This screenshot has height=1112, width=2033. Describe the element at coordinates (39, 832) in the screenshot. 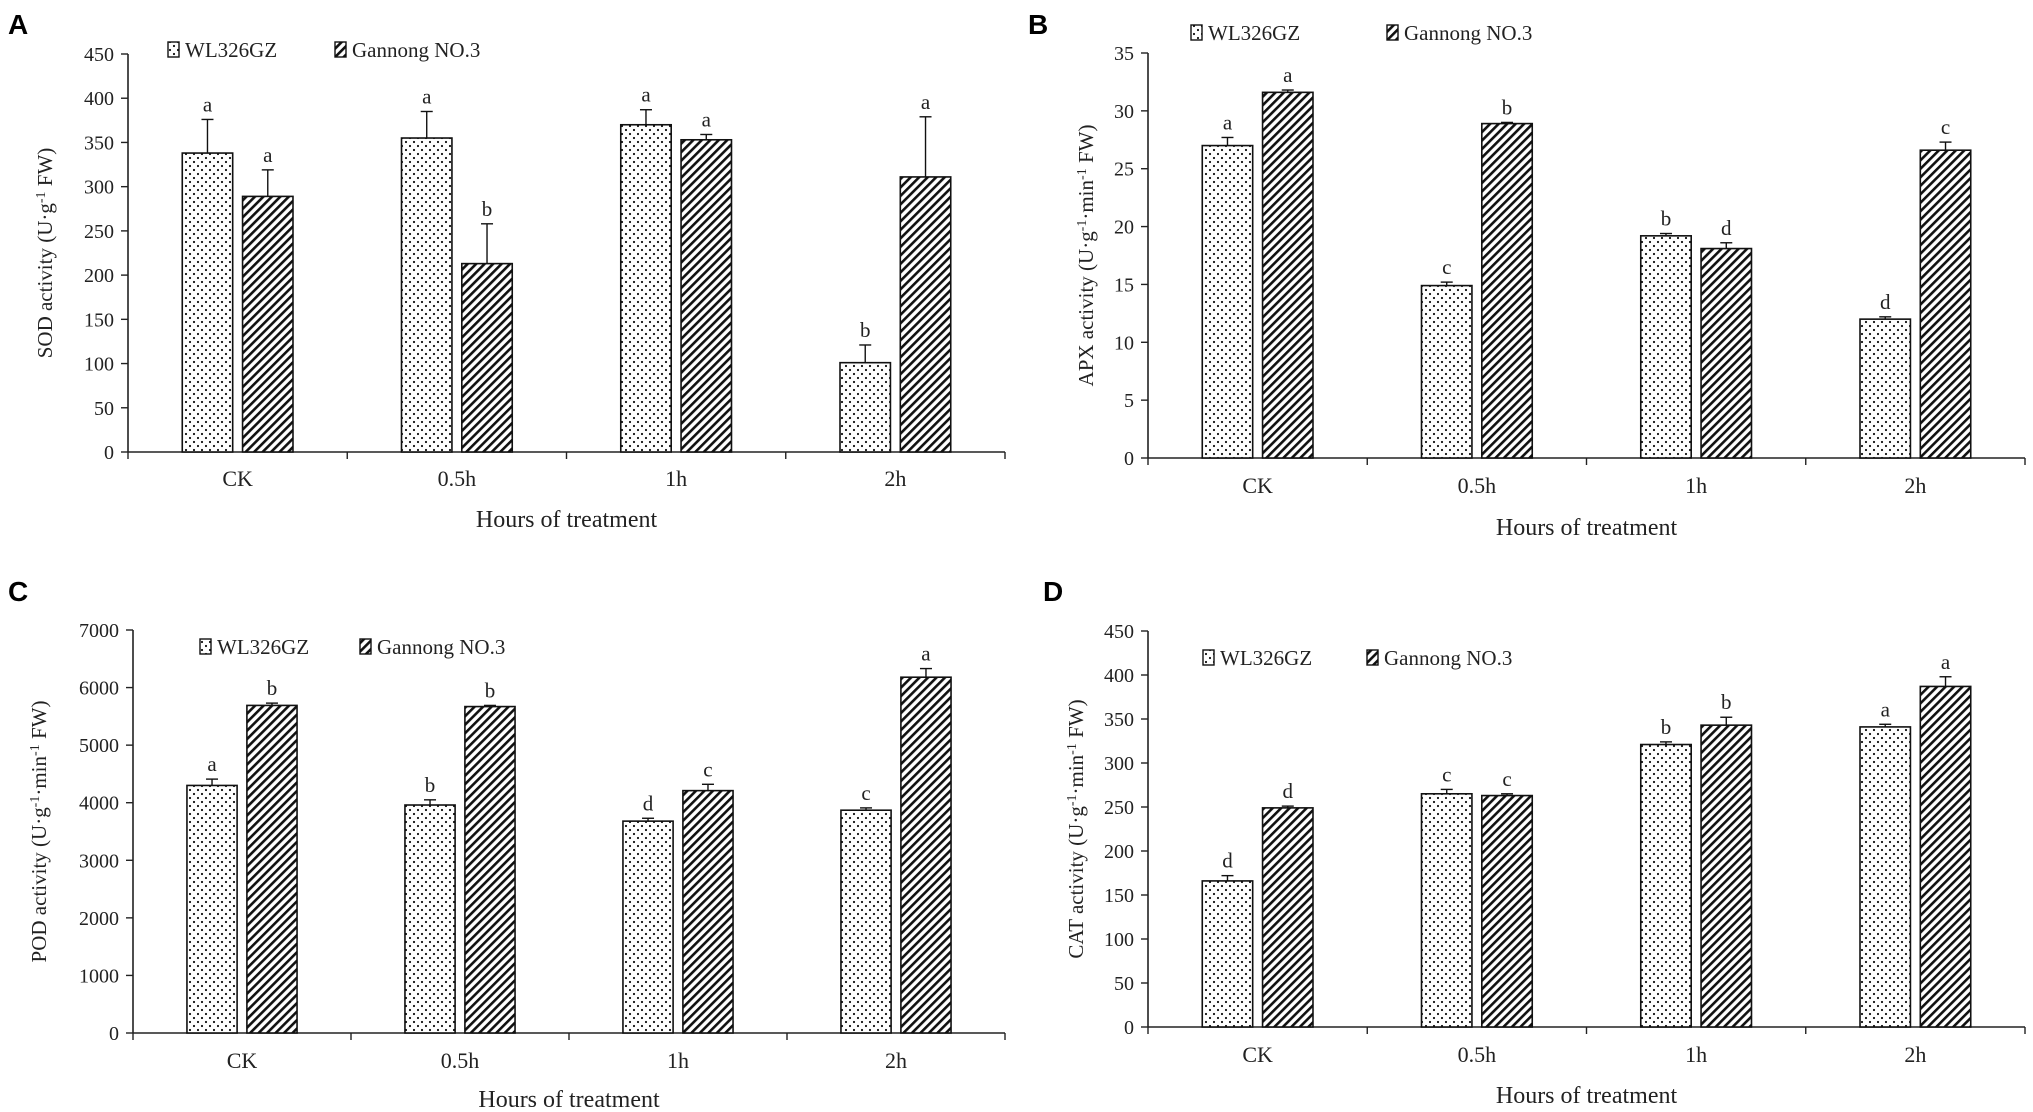

I see `y-axis-title: POD activity (U·g-1·min-1 FW)` at that location.